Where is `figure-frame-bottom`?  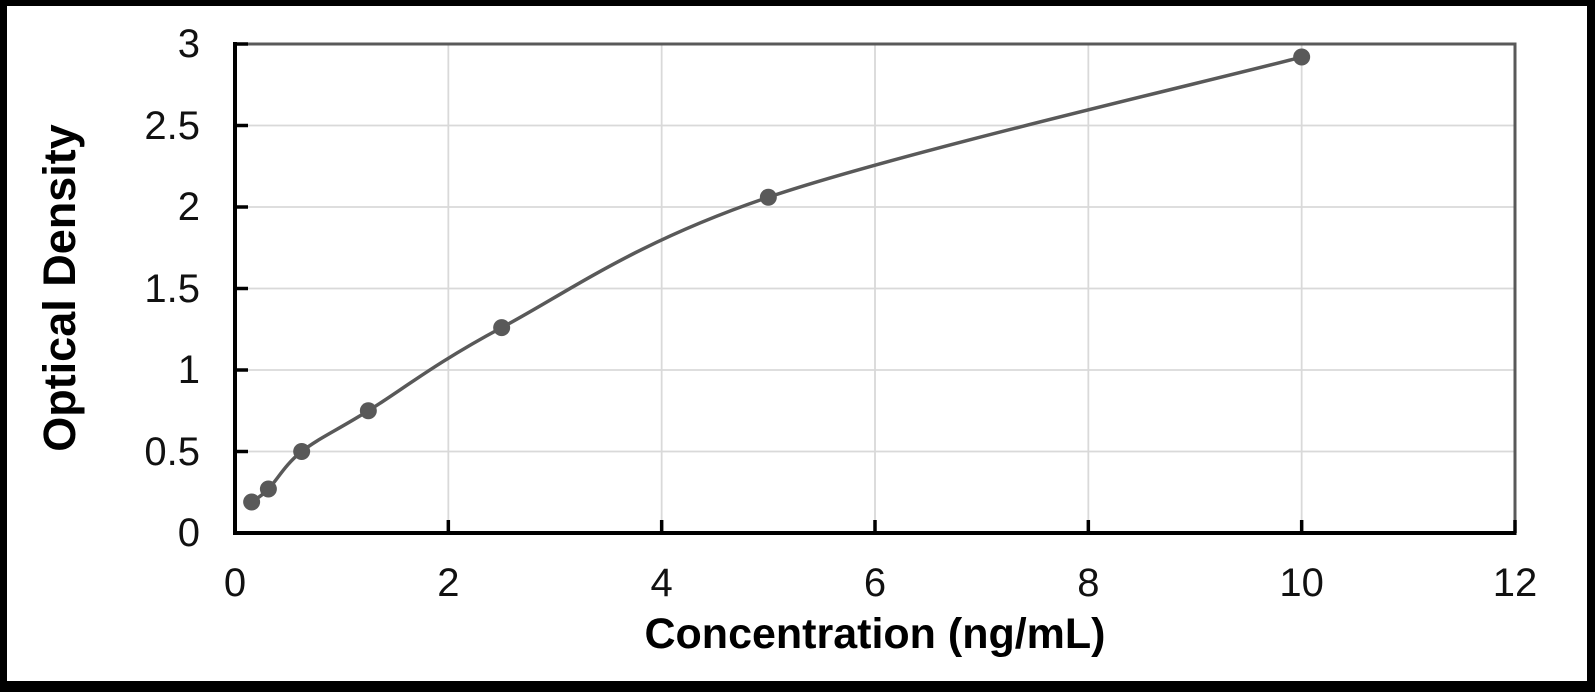
figure-frame-bottom is located at coordinates (797, 686).